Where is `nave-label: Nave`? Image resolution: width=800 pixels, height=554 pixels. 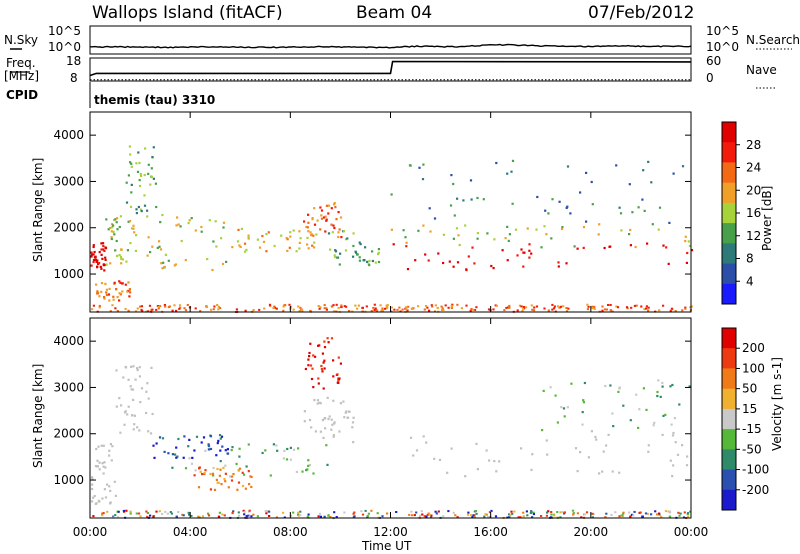 nave-label: Nave is located at coordinates (761, 70).